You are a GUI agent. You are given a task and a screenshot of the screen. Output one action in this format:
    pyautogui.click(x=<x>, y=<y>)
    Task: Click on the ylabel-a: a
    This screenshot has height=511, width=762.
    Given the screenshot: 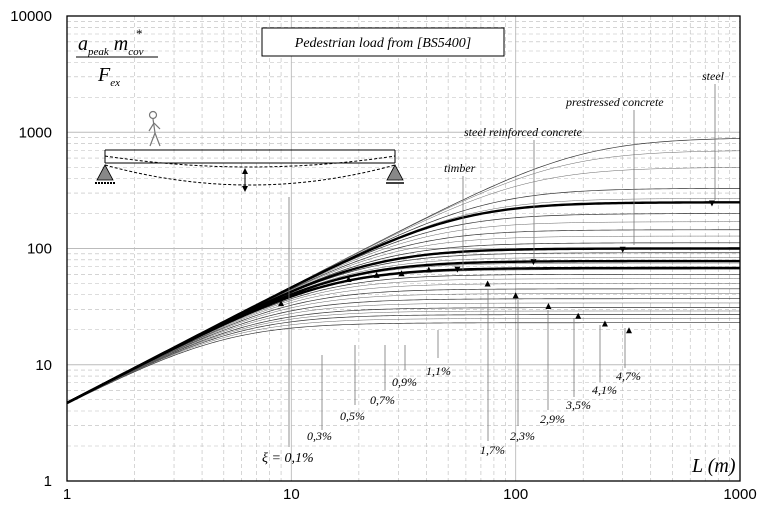 What is the action you would take?
    pyautogui.click(x=83, y=44)
    